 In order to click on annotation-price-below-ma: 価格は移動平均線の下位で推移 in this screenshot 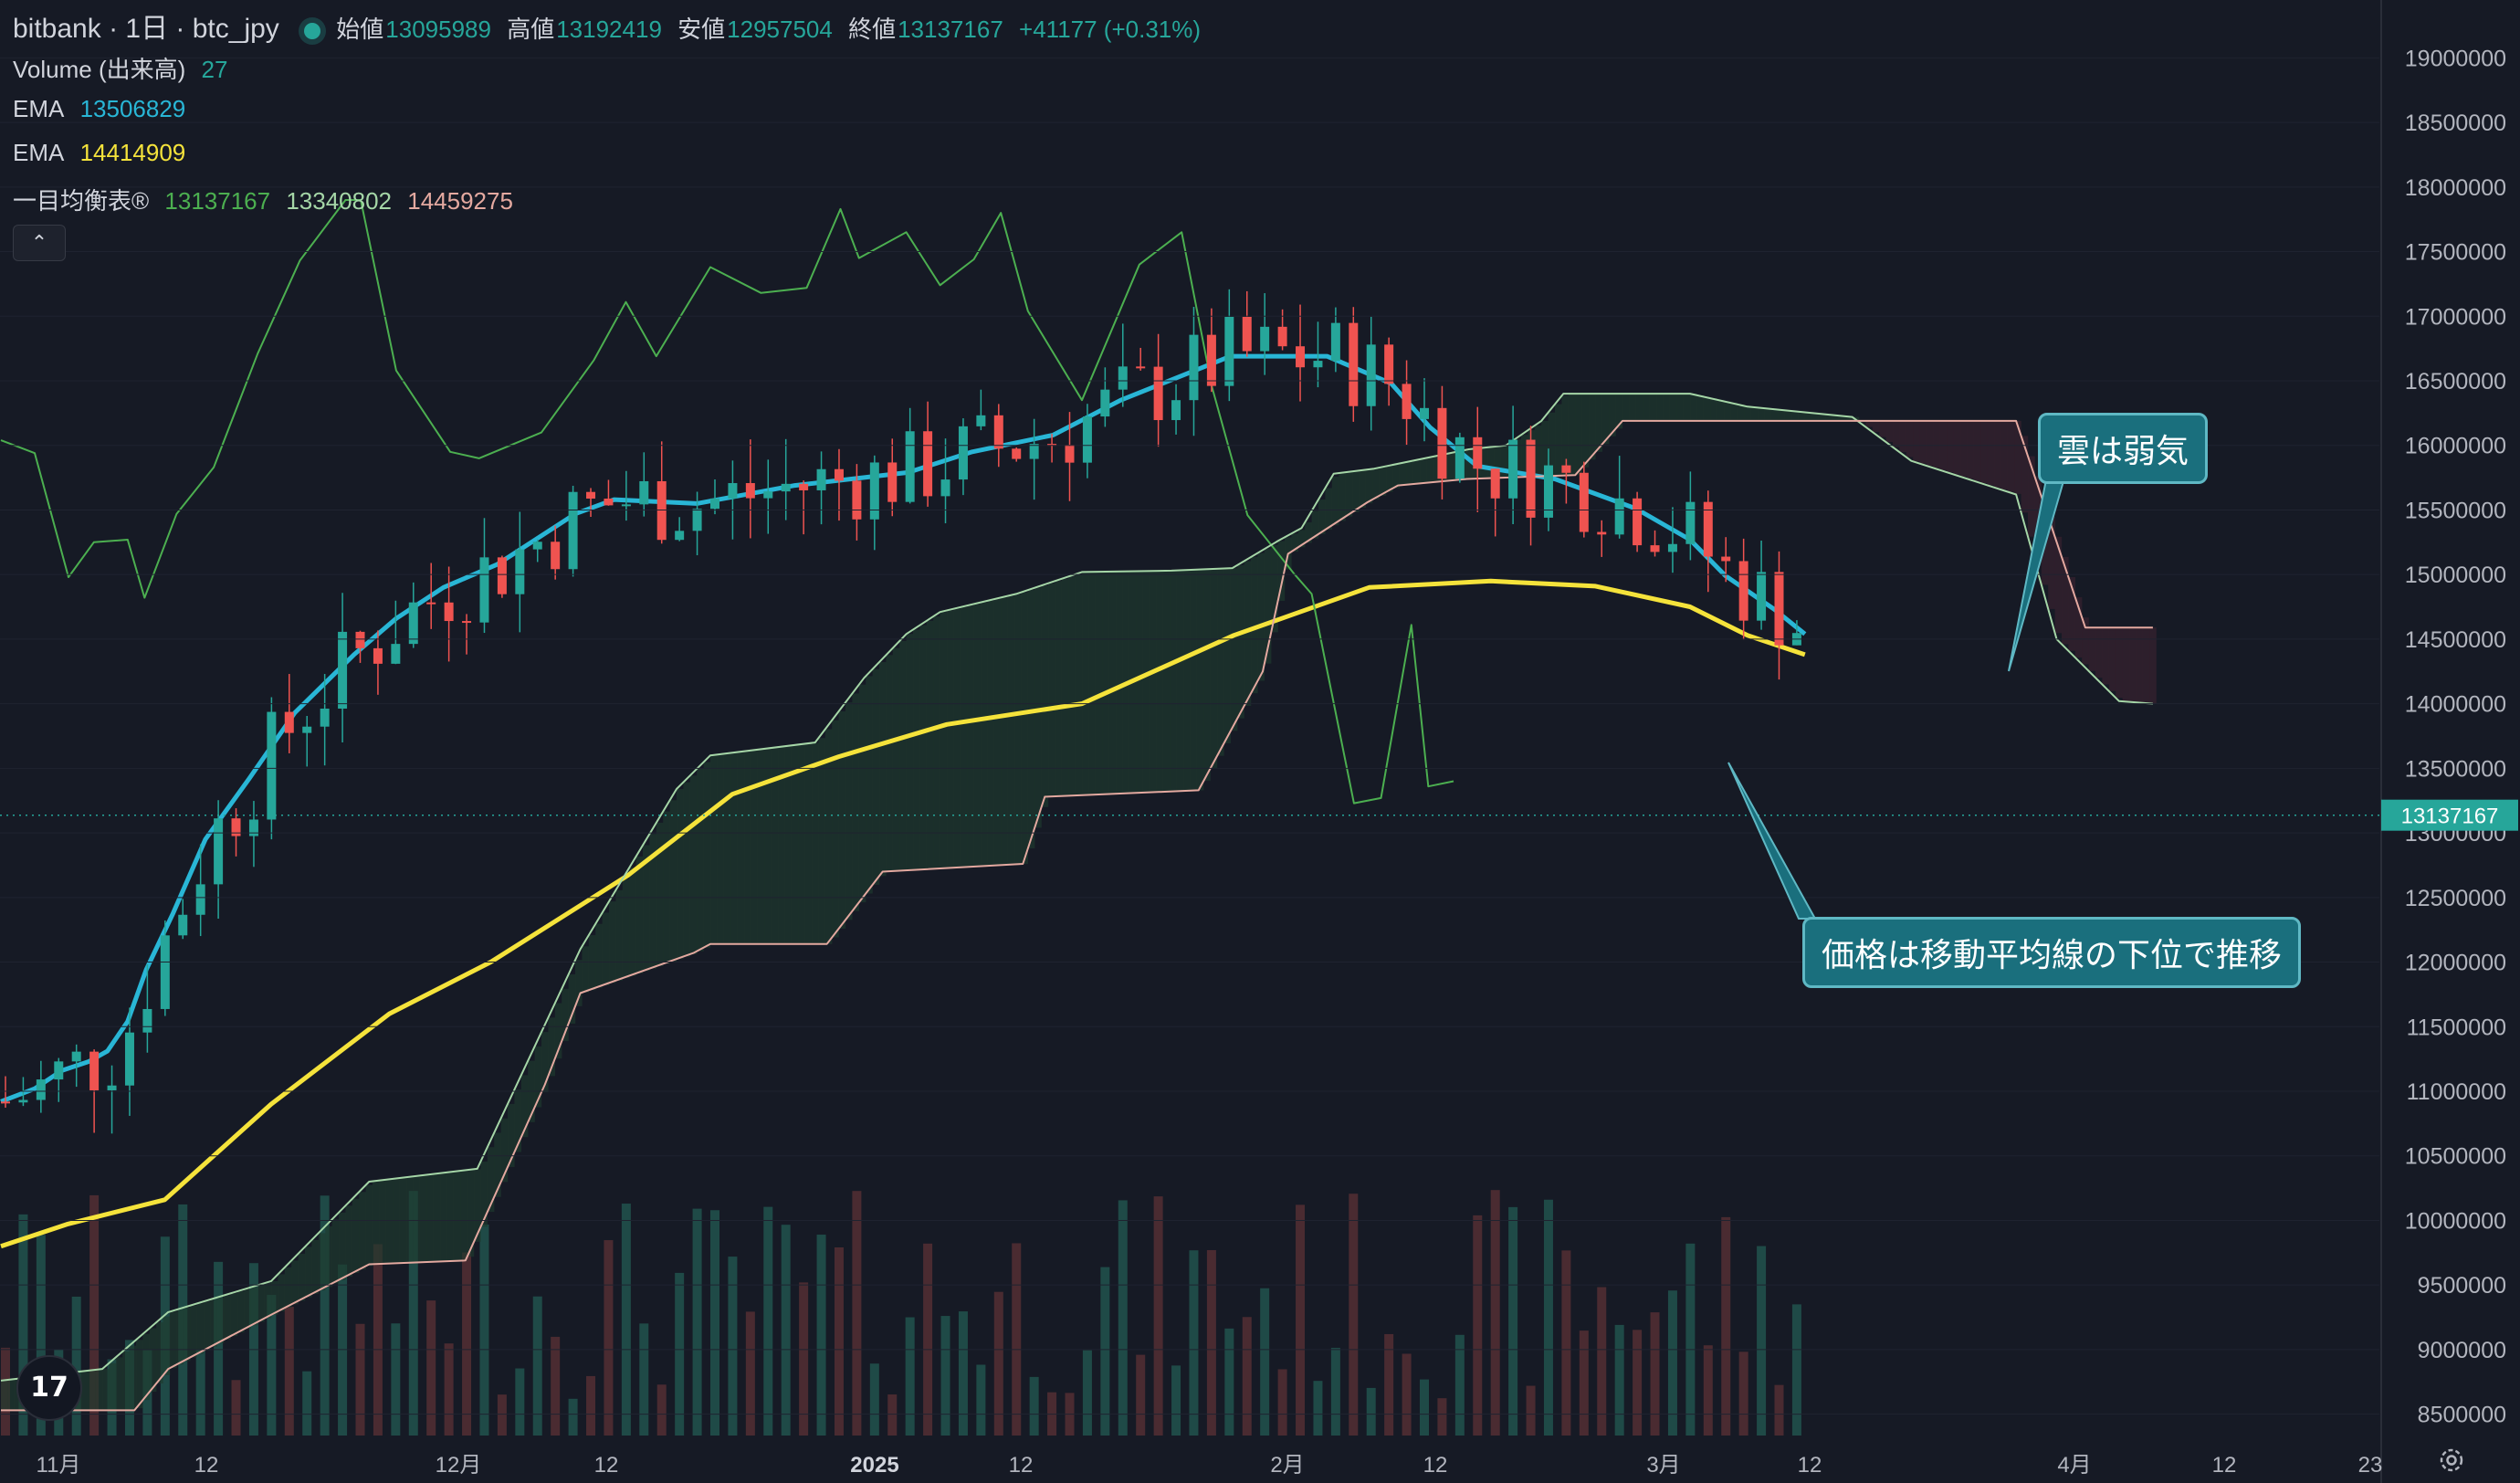, I will do `click(2052, 953)`.